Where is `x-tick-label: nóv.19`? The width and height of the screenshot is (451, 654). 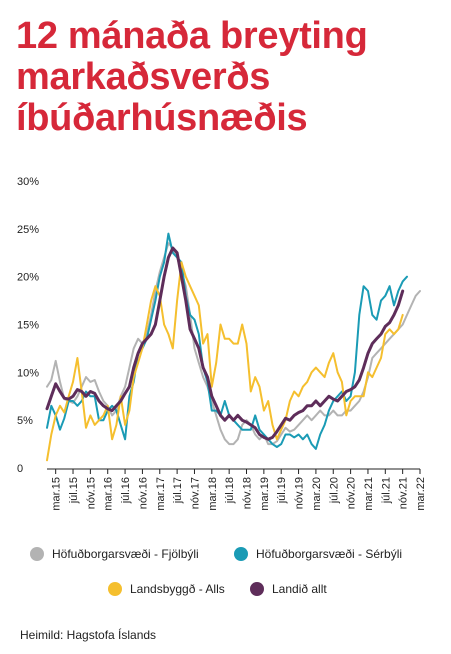
x-tick-label: nóv.19 is located at coordinates (300, 493).